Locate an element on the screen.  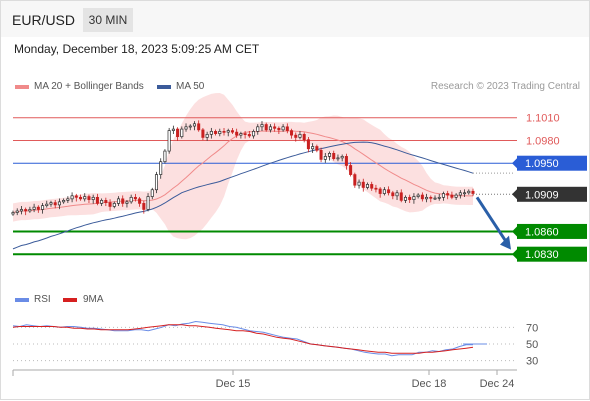
support-level-label: 1.0830 is located at coordinates (542, 255).